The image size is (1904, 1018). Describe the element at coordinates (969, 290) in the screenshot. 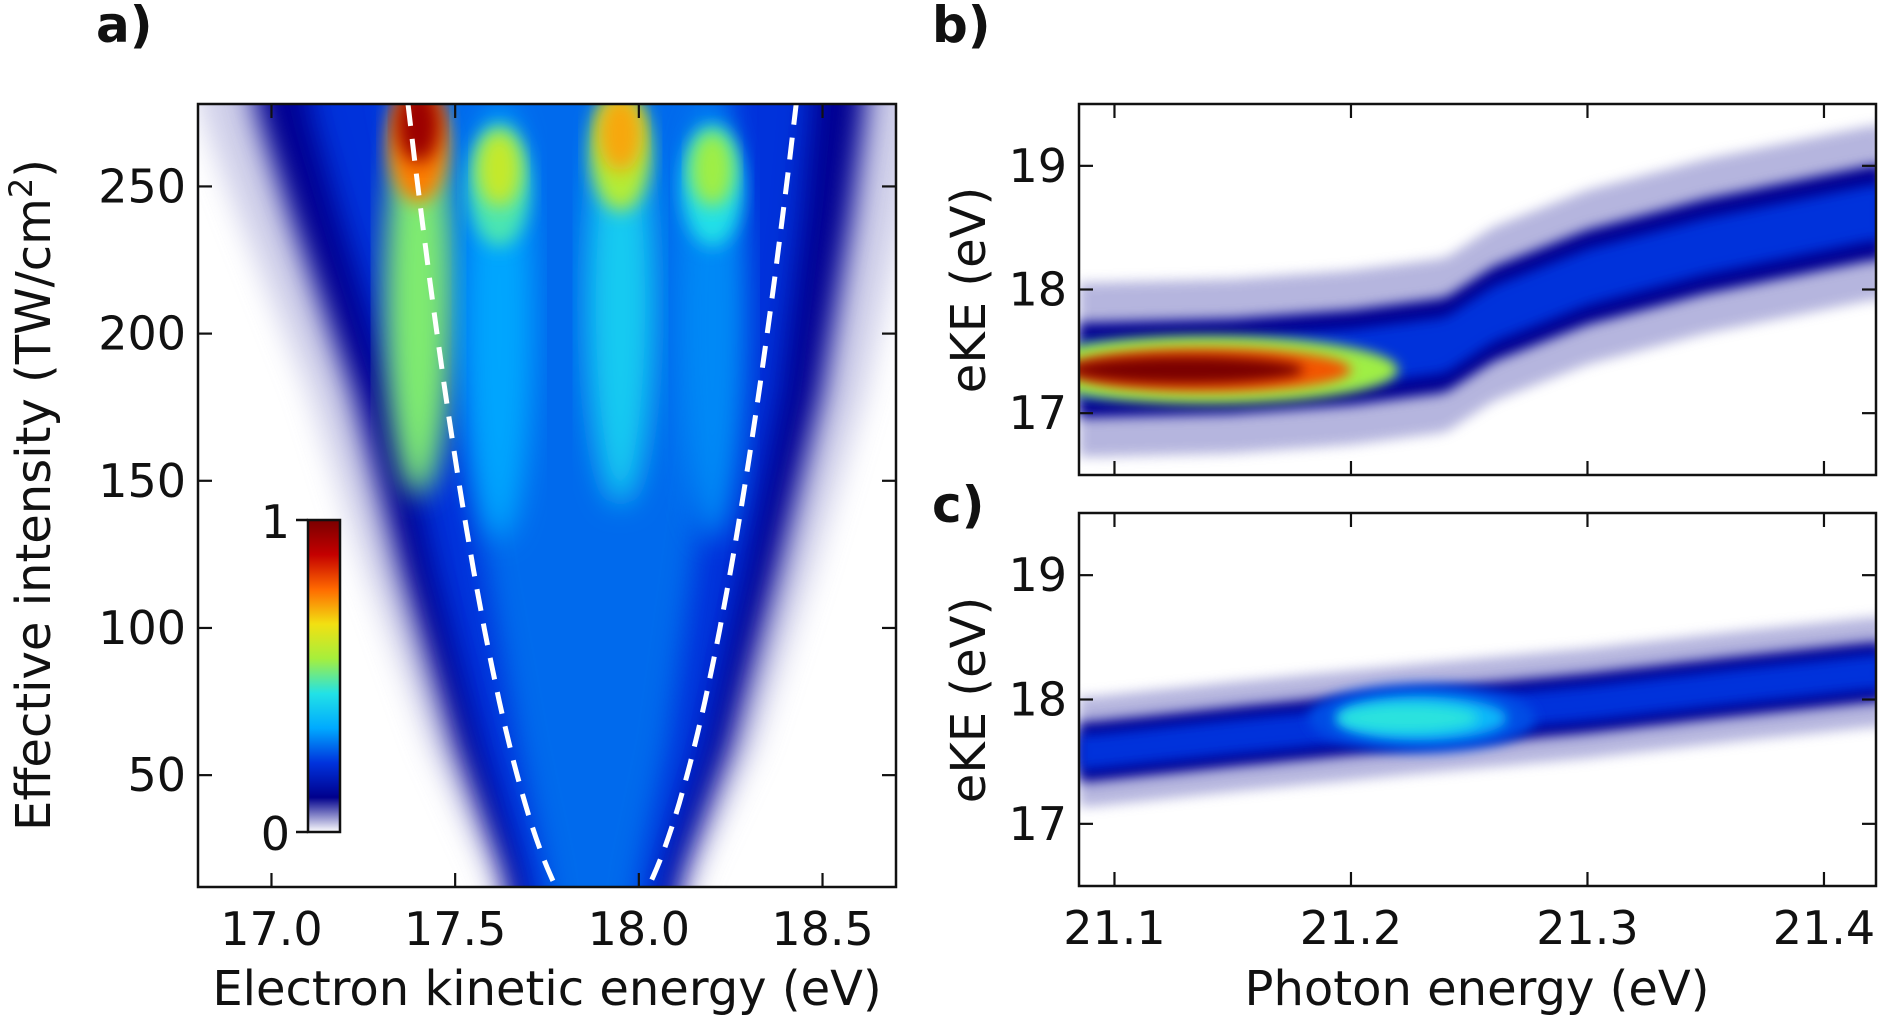

I see `panel-b-ylabel: eKE (eV)` at that location.